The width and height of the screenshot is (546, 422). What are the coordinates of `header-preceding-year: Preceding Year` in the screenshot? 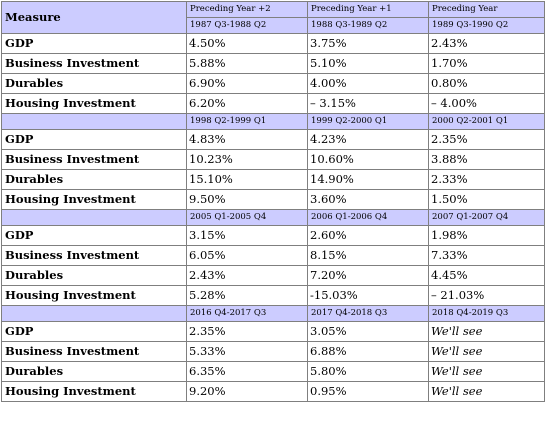 It's located at (486, 9).